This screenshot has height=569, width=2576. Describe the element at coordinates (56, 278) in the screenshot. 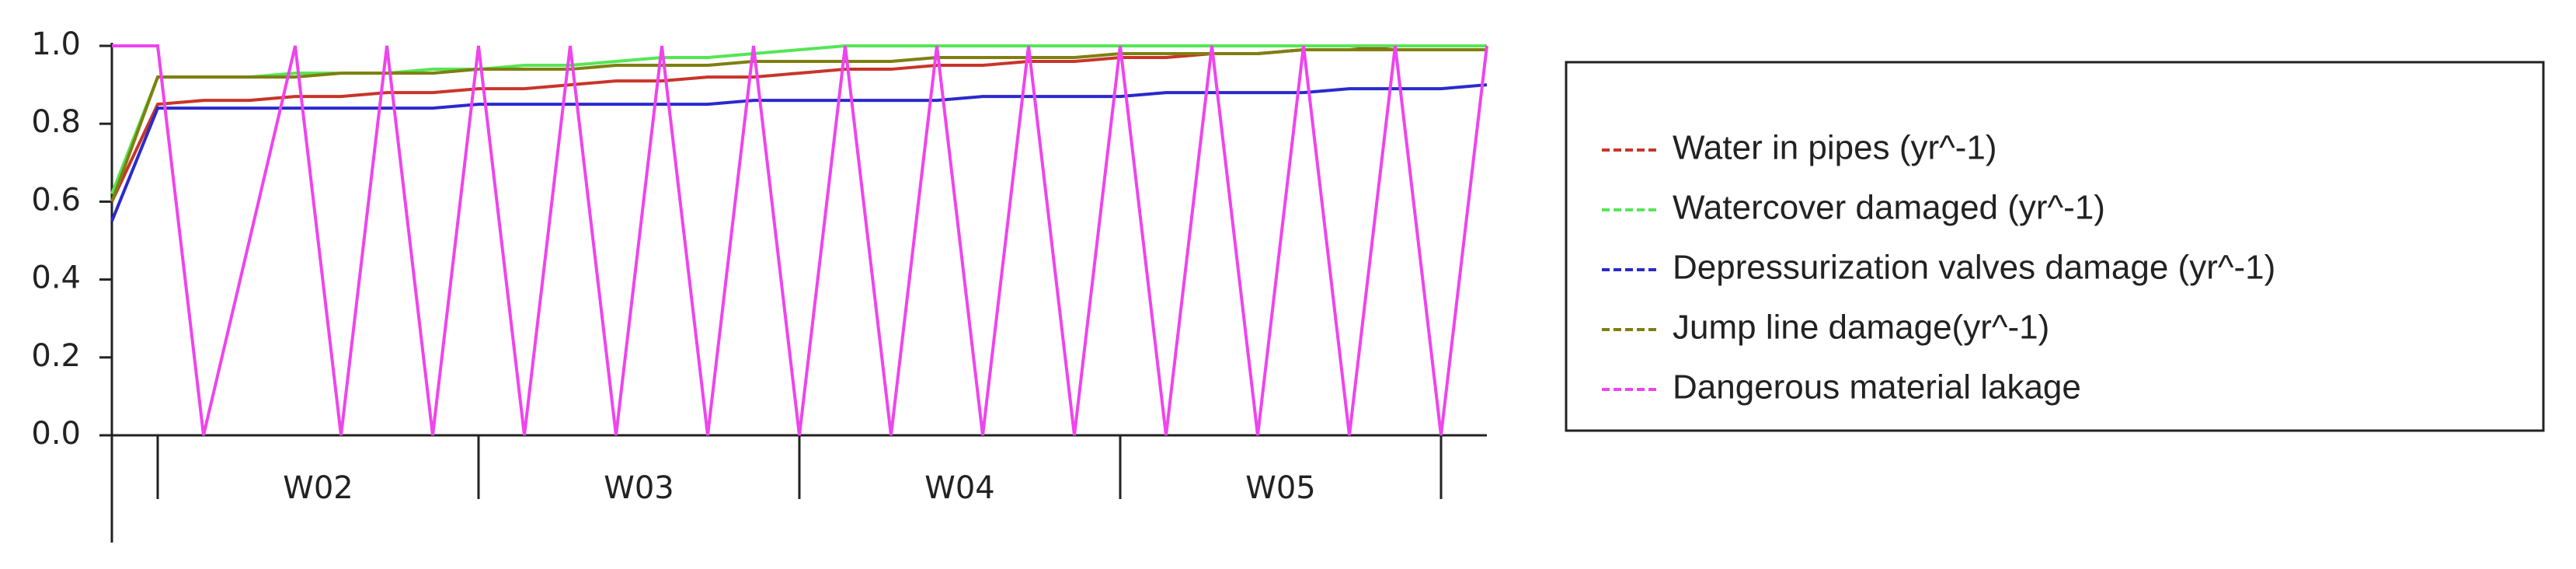

I see `y-tick-label: 0.4` at that location.